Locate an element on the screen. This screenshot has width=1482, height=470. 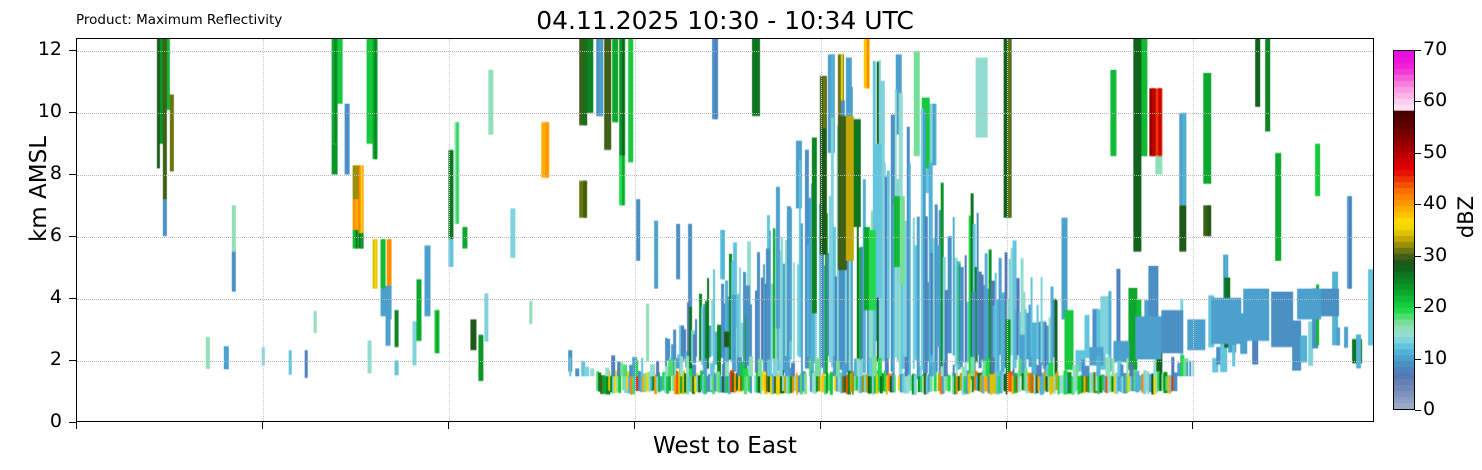
y-tick-label: 4 is located at coordinates (55, 297).